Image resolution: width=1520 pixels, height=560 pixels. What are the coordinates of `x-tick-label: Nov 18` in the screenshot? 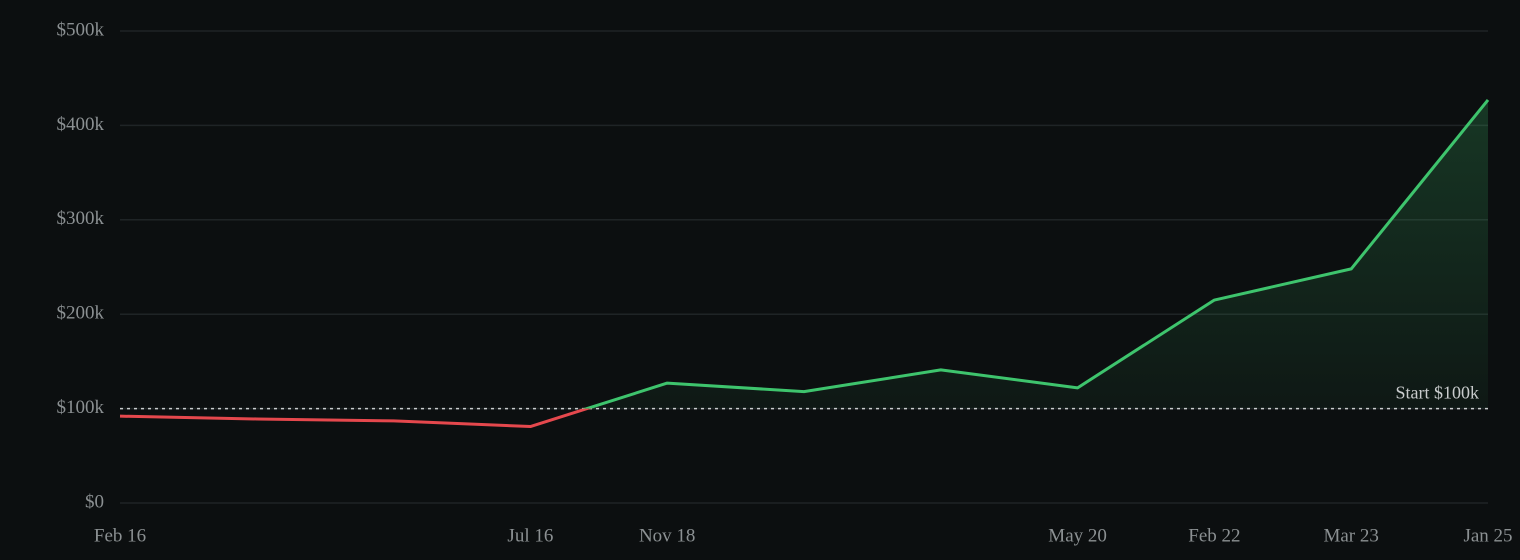 It's located at (667, 535).